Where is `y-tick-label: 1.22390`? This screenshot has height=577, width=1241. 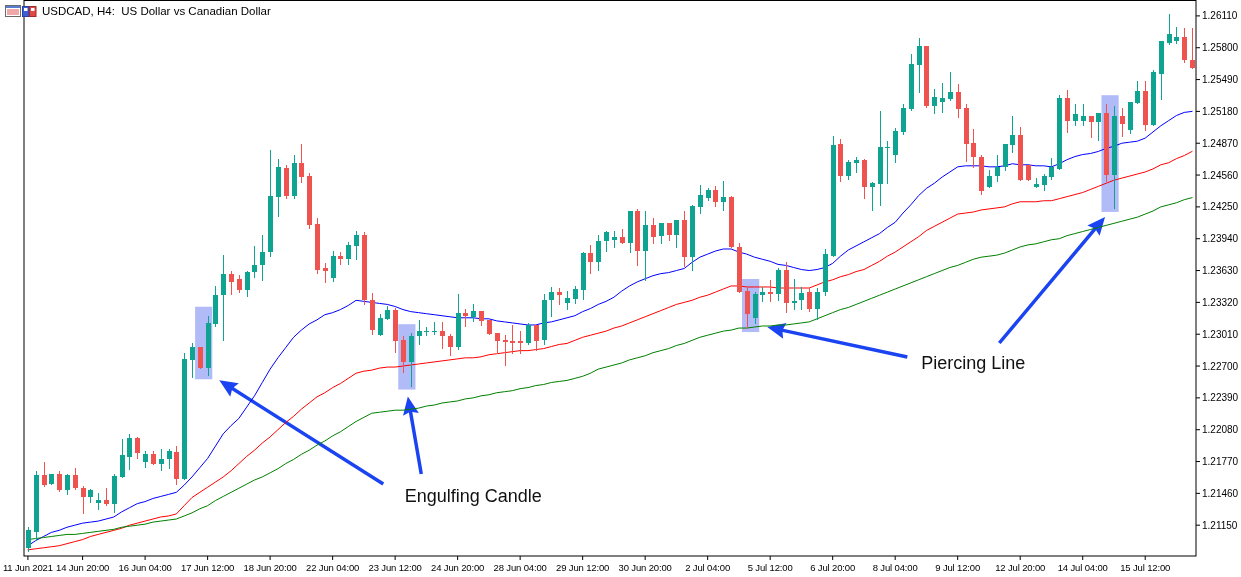 y-tick-label: 1.22390 is located at coordinates (1220, 398).